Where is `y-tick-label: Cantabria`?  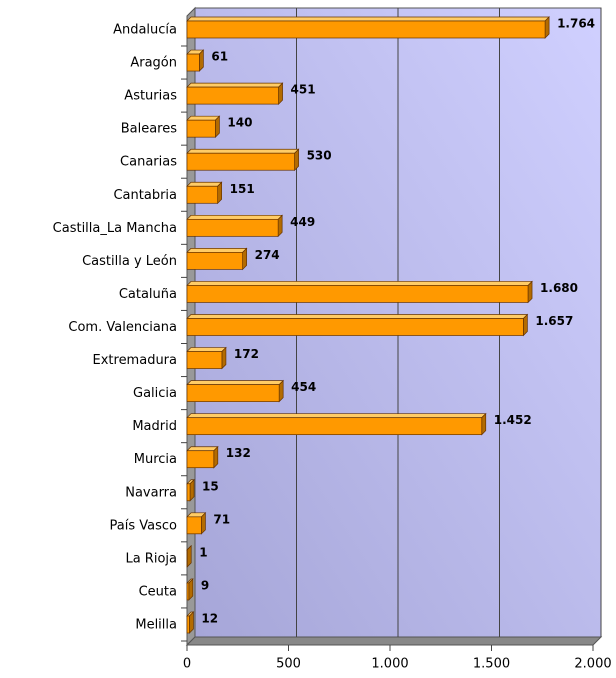
y-tick-label: Cantabria is located at coordinates (145, 195).